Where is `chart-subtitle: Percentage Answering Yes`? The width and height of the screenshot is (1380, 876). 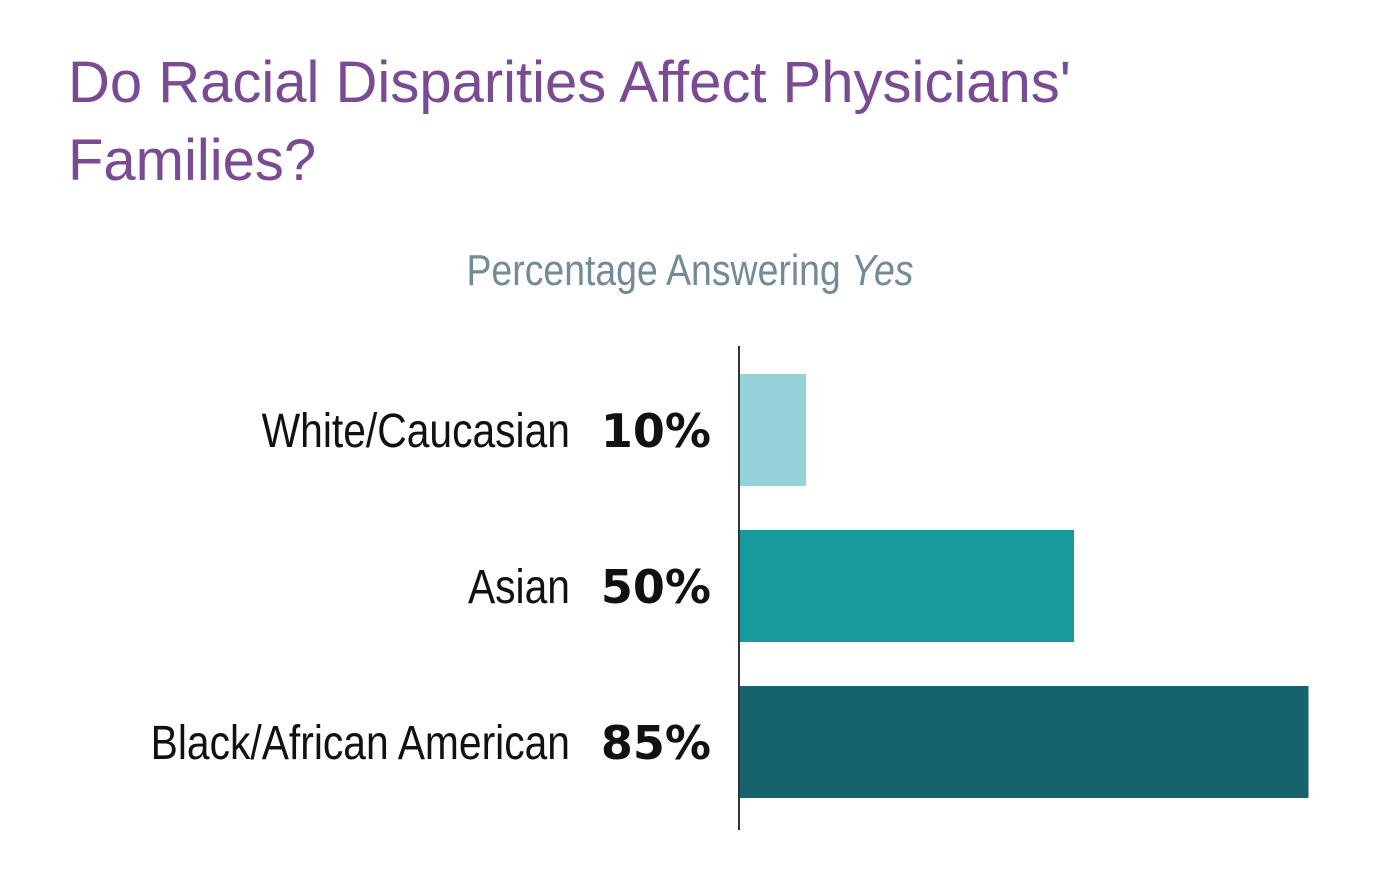
chart-subtitle: Percentage Answering Yes is located at coordinates (690, 271).